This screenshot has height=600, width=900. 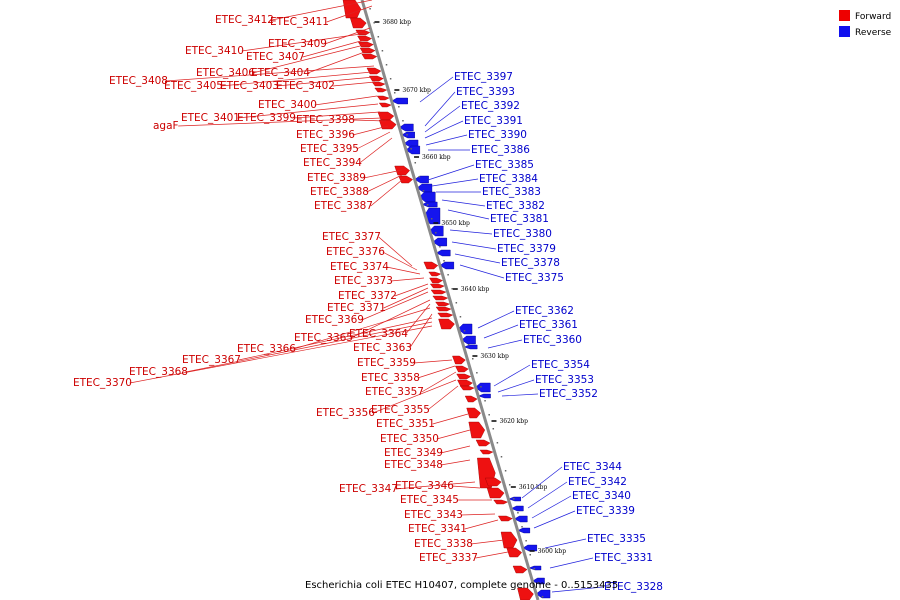 What do you see at coordinates (548, 325) in the screenshot?
I see `reverse-gene-label: ETEC_3361` at bounding box center [548, 325].